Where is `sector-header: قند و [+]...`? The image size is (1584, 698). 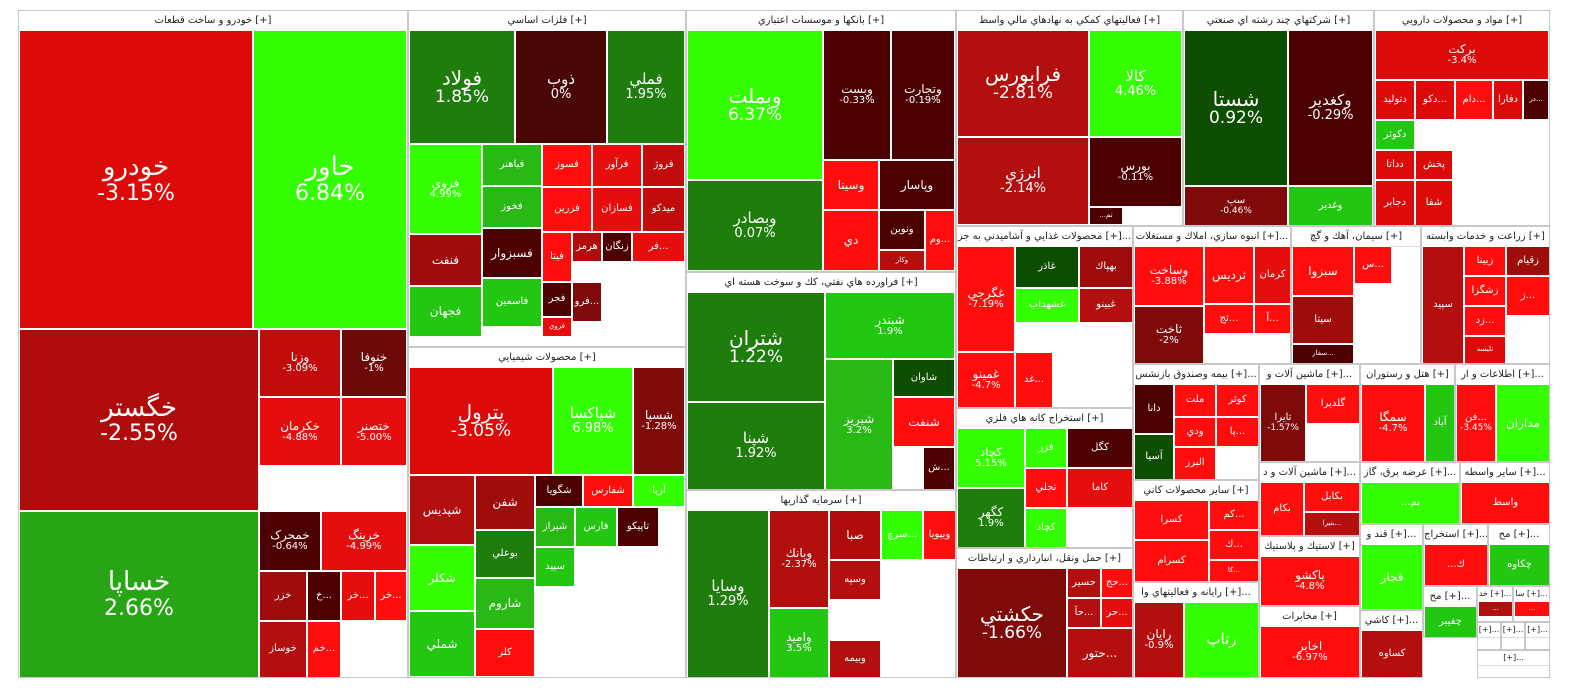
sector-header: قند و [+]... is located at coordinates (1391, 535).